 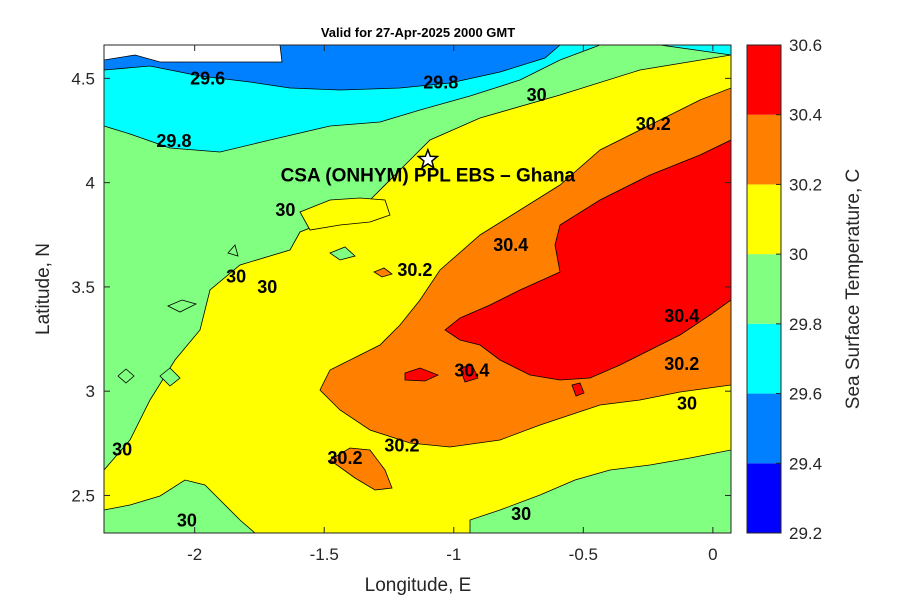 What do you see at coordinates (583, 554) in the screenshot?
I see `x-tick-label: -0.5` at bounding box center [583, 554].